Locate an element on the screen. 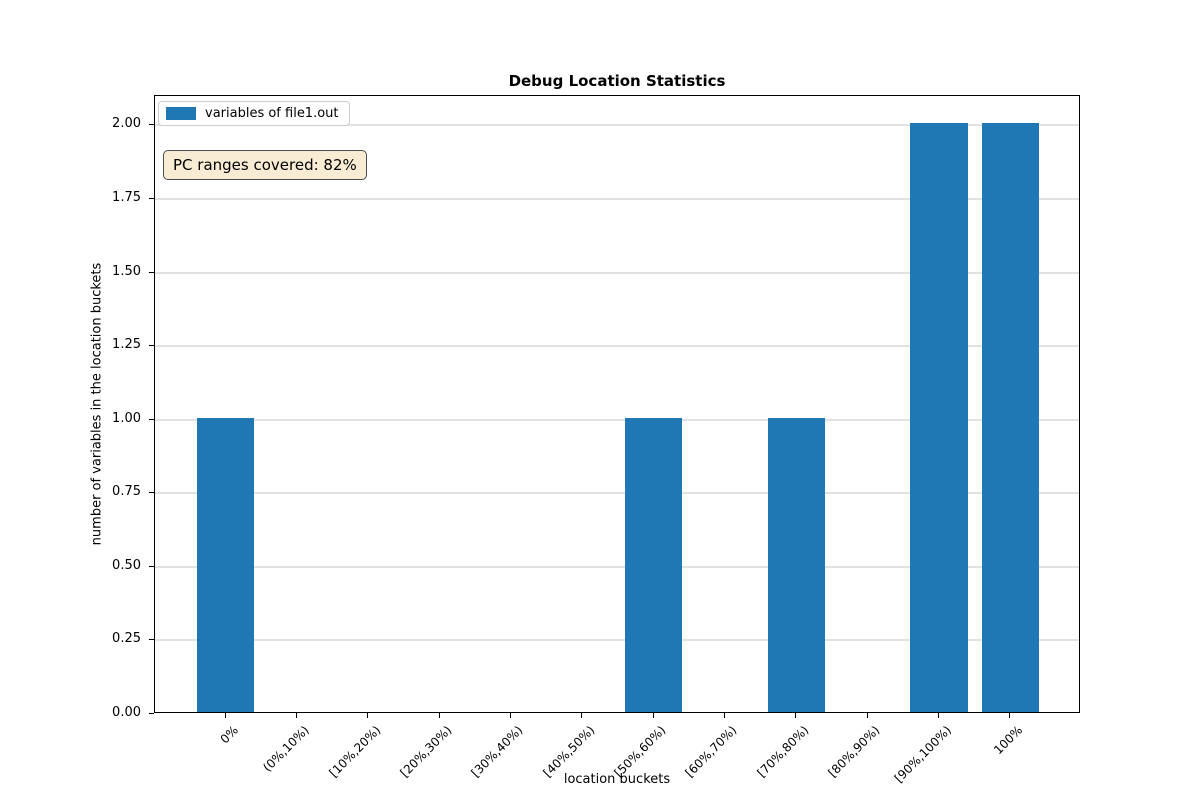 The width and height of the screenshot is (1200, 800). y-tick-label: 1.75 is located at coordinates (126, 197).